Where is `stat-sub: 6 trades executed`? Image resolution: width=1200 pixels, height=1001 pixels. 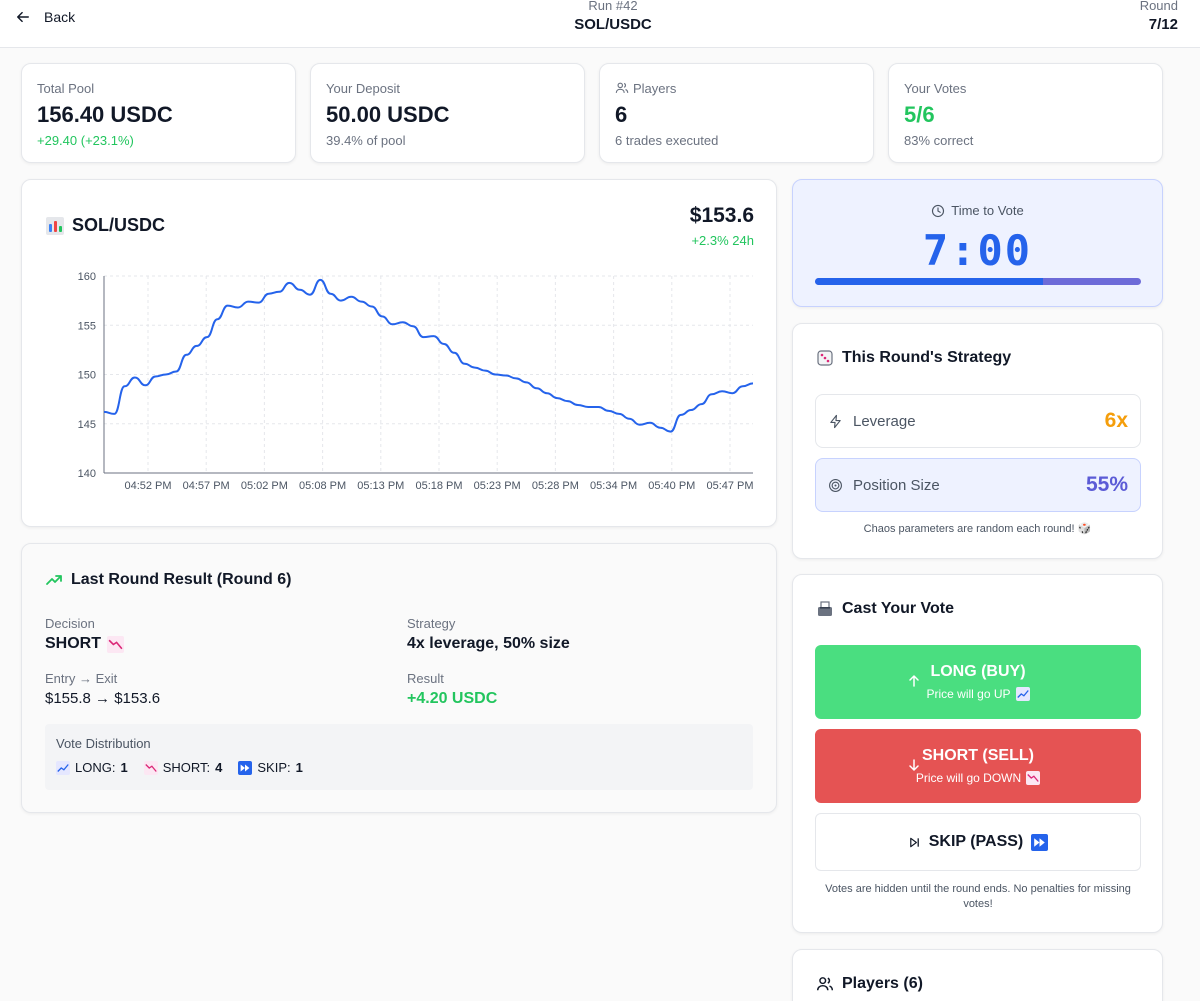
stat-sub: 6 trades executed is located at coordinates (667, 140).